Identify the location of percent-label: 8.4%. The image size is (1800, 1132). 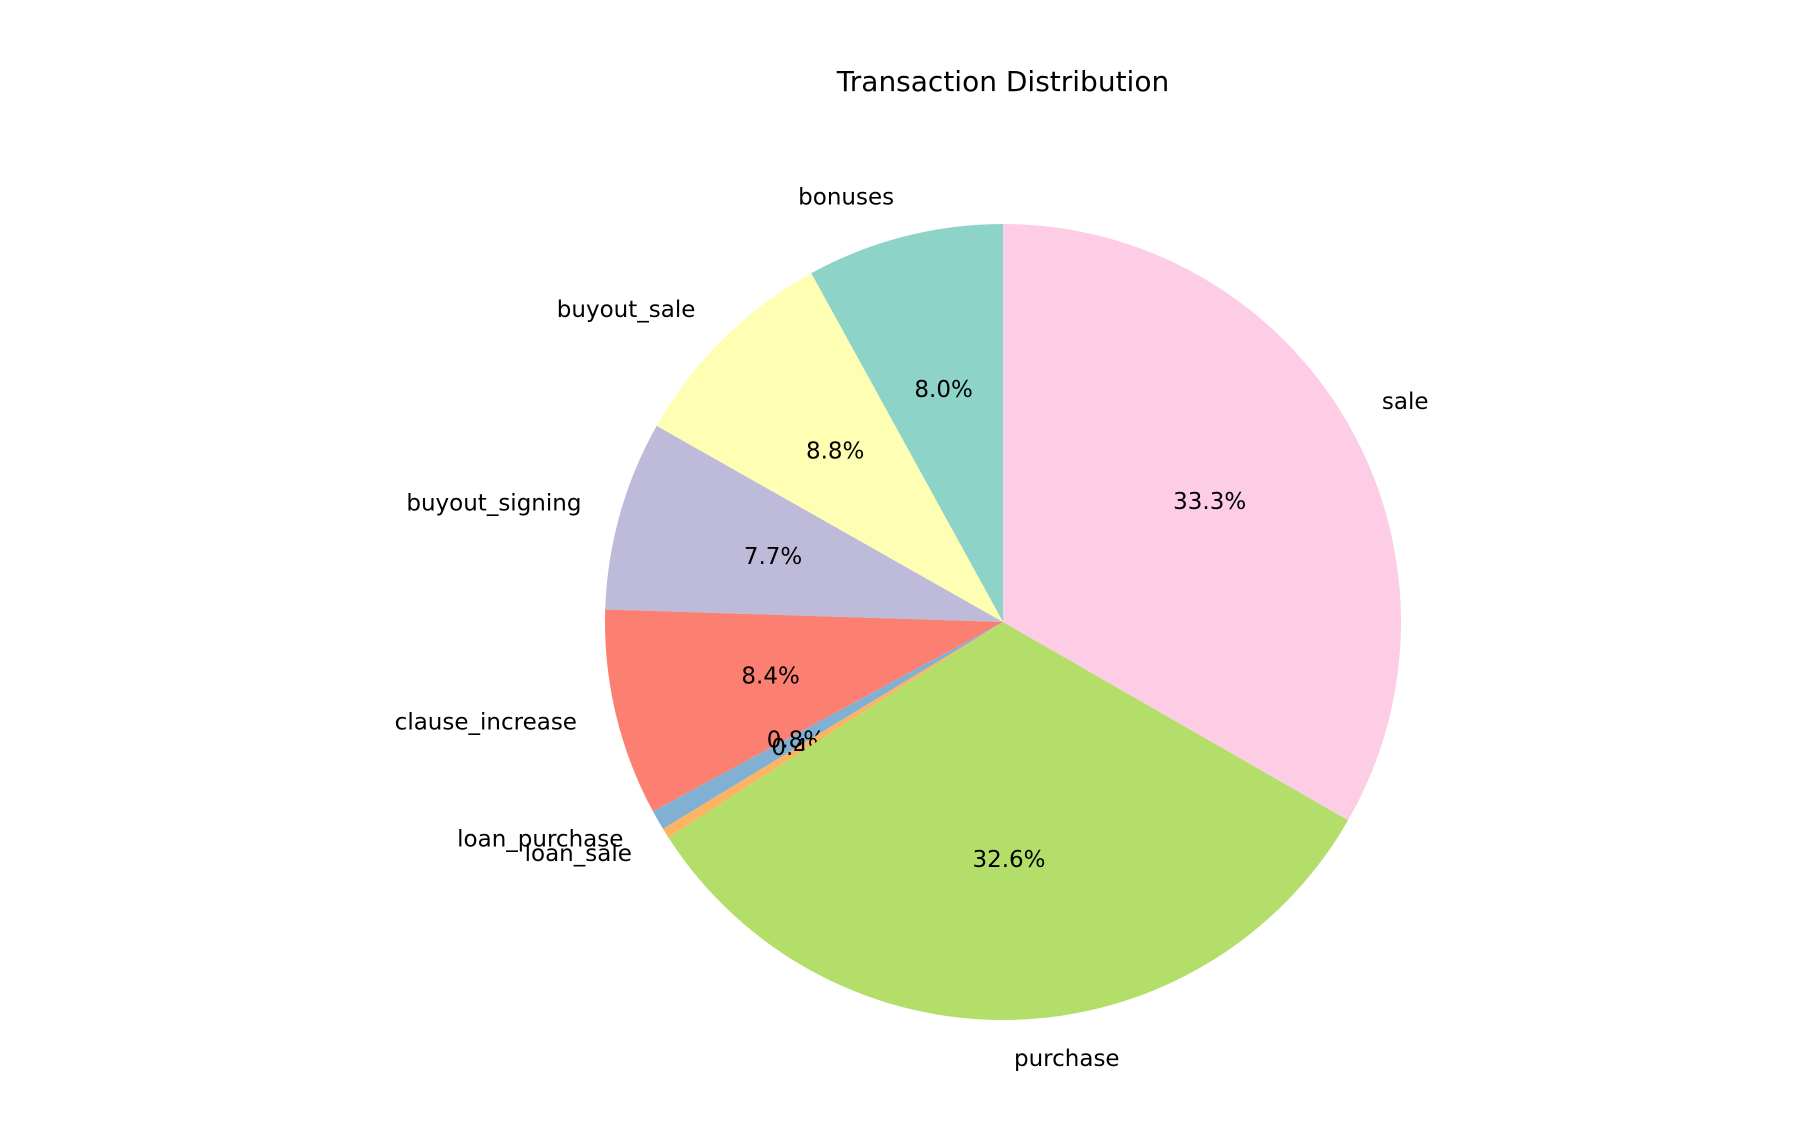
(770, 677).